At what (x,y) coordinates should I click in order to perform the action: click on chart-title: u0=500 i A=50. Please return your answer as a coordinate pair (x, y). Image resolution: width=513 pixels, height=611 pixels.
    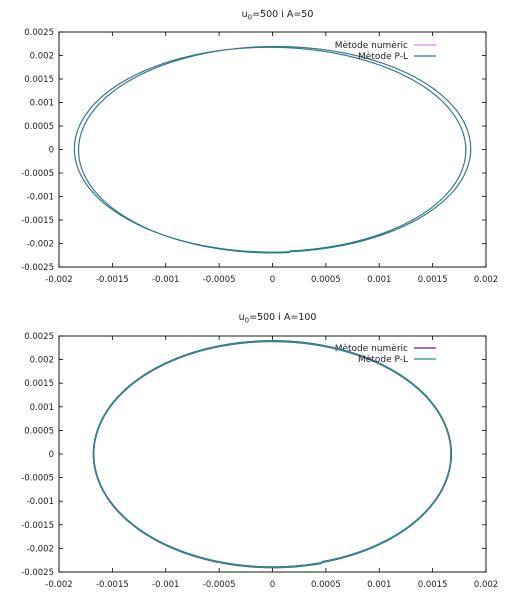
    Looking at the image, I should click on (278, 15).